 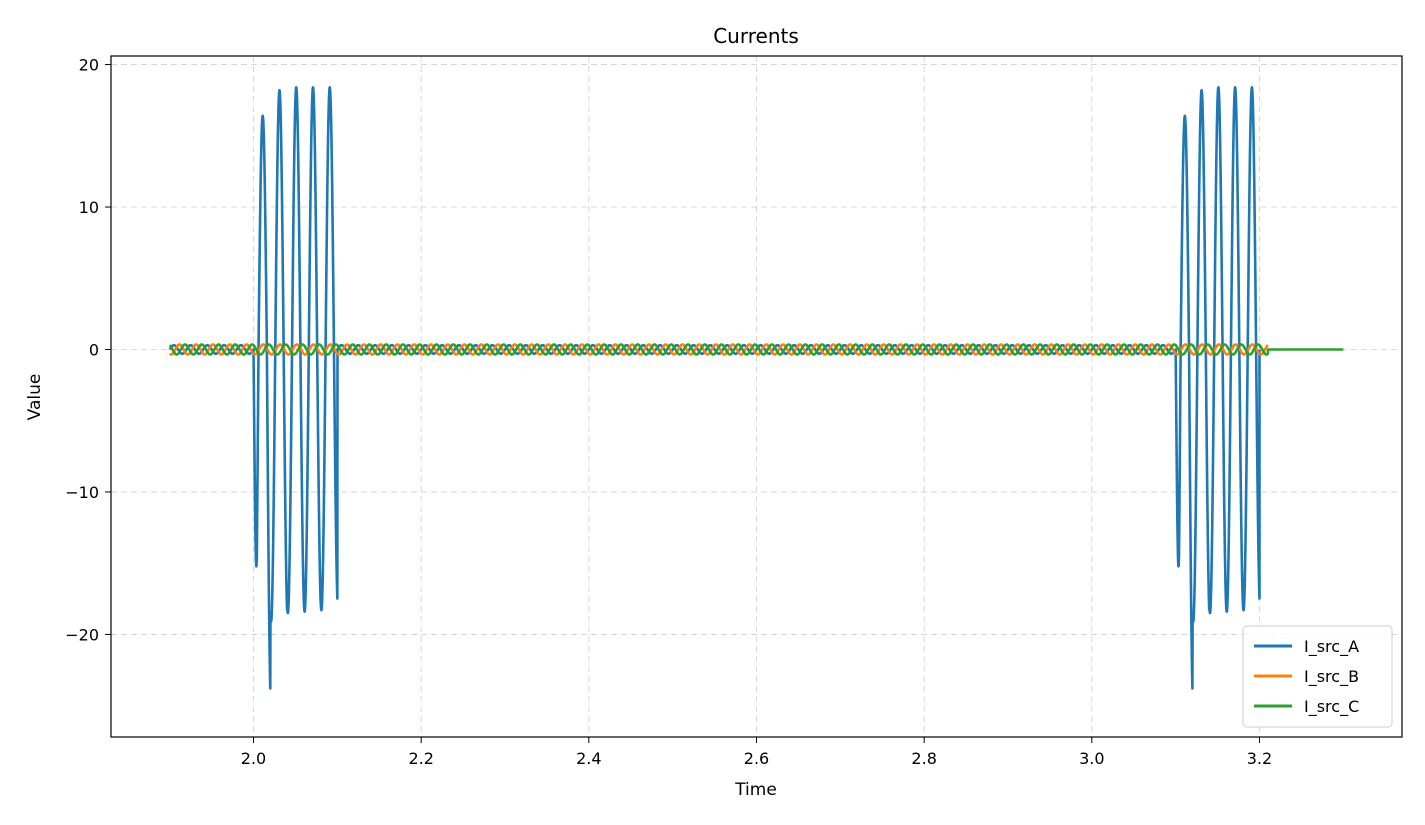 I want to click on x-tick-label: 2.6, so click(x=756, y=758).